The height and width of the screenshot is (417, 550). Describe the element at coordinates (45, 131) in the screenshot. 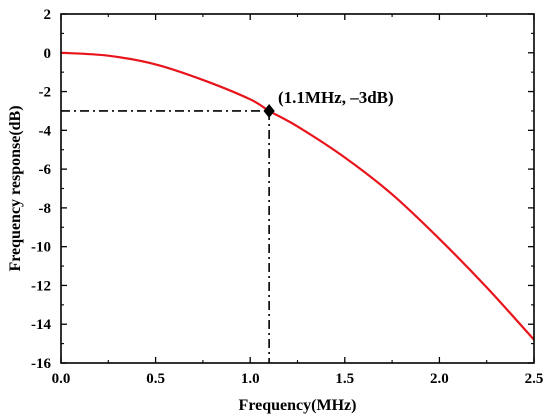

I see `y-tick-label: -4` at that location.